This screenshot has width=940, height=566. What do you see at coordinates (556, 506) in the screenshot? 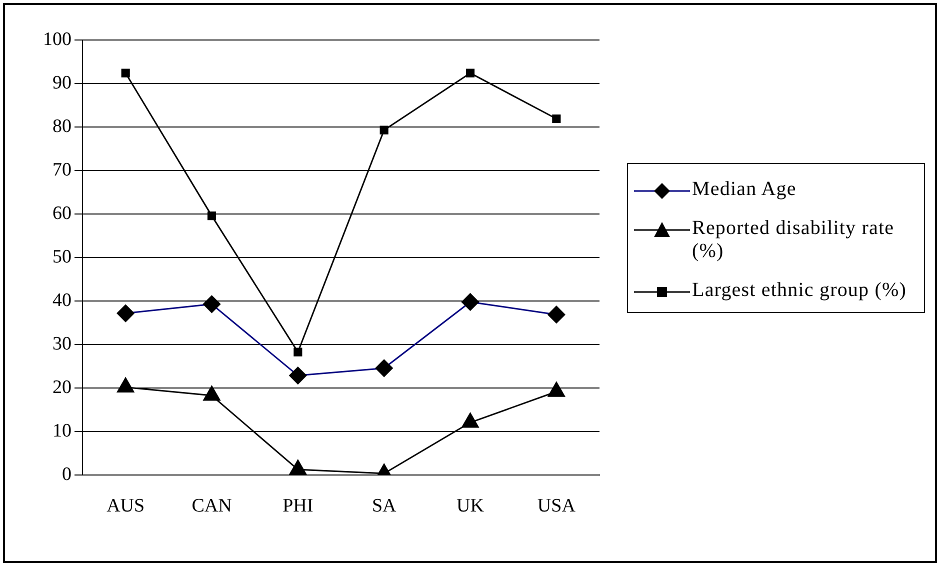
I see `x-tick-label: USA` at bounding box center [556, 506].